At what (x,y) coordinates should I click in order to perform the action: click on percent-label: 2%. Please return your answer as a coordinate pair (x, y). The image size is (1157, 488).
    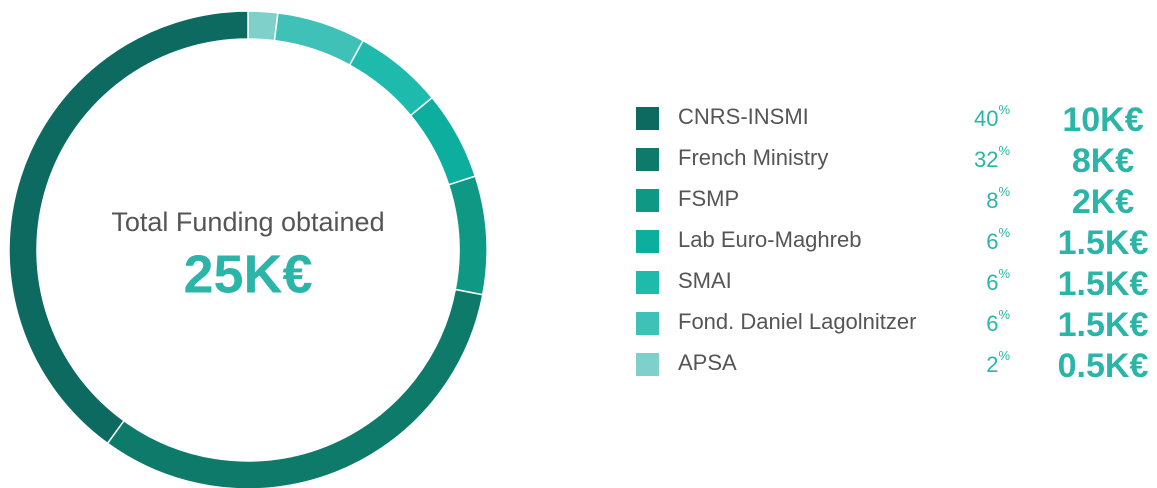
    Looking at the image, I should click on (998, 362).